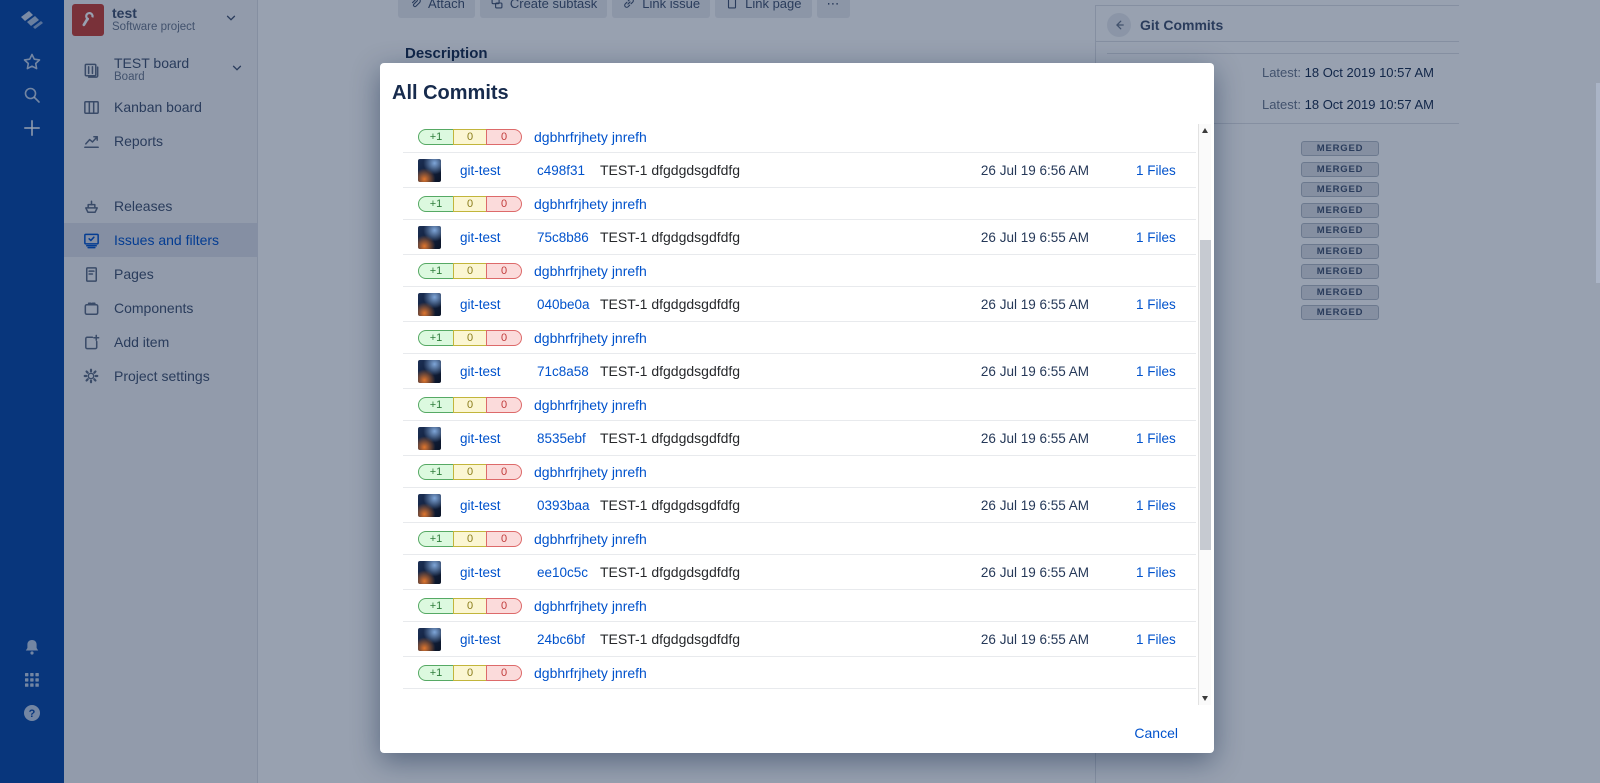 The image size is (1600, 783). What do you see at coordinates (32, 128) in the screenshot?
I see `create-icon` at bounding box center [32, 128].